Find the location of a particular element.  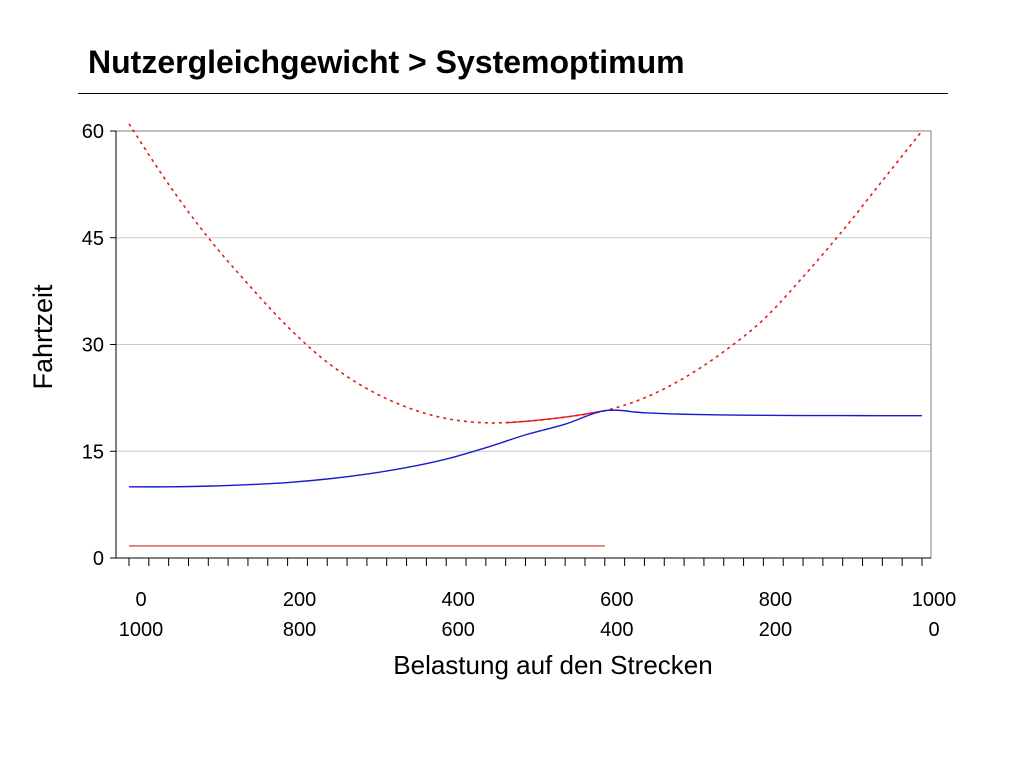

y-tick-label: 15 is located at coordinates (93, 452).